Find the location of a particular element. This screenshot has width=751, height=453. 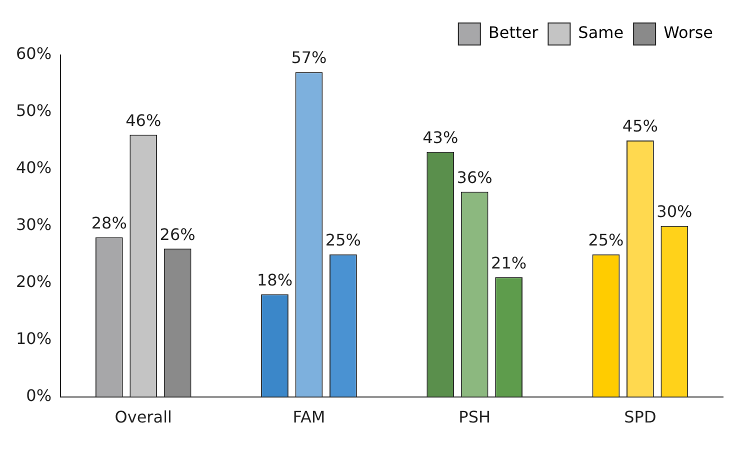

y-tick-label: 0% is located at coordinates (39, 395).